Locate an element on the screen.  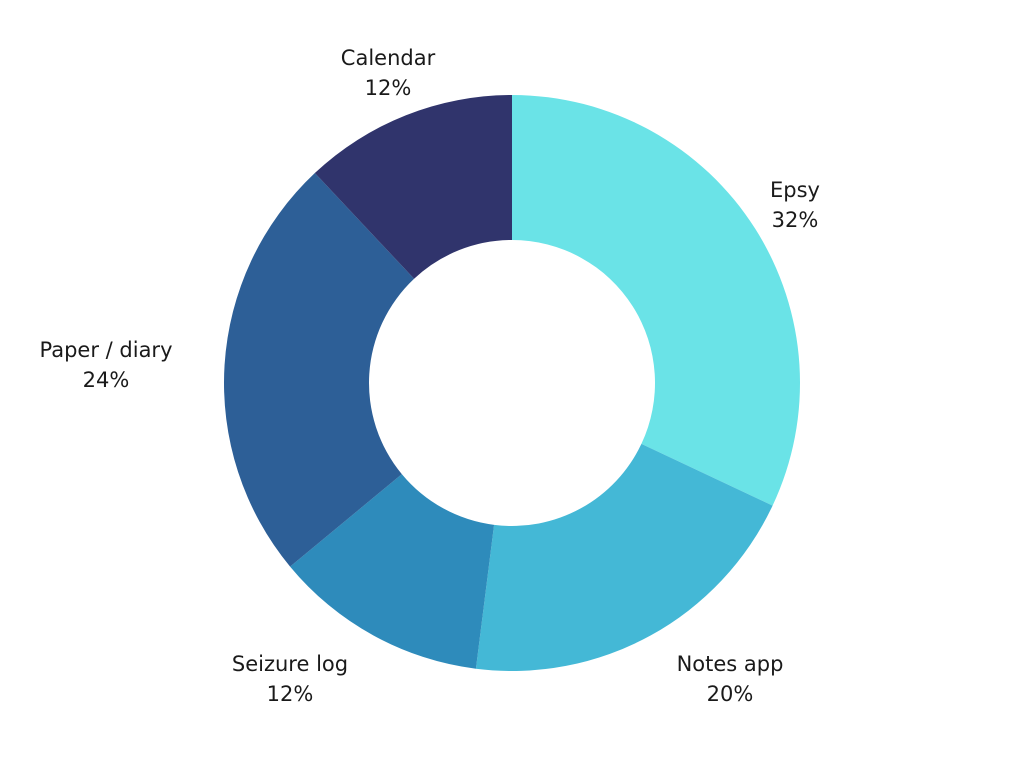
slice-label-name: Seizure log is located at coordinates (290, 664).